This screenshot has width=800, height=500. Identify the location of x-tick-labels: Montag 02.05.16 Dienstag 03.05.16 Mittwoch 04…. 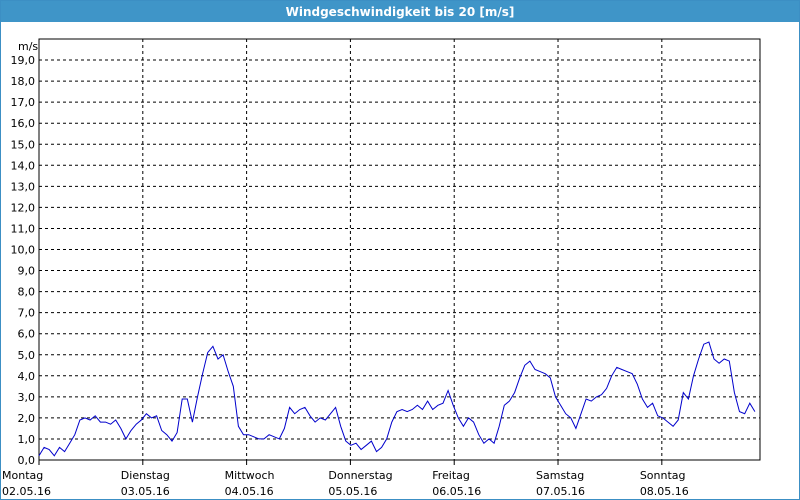
(345, 479).